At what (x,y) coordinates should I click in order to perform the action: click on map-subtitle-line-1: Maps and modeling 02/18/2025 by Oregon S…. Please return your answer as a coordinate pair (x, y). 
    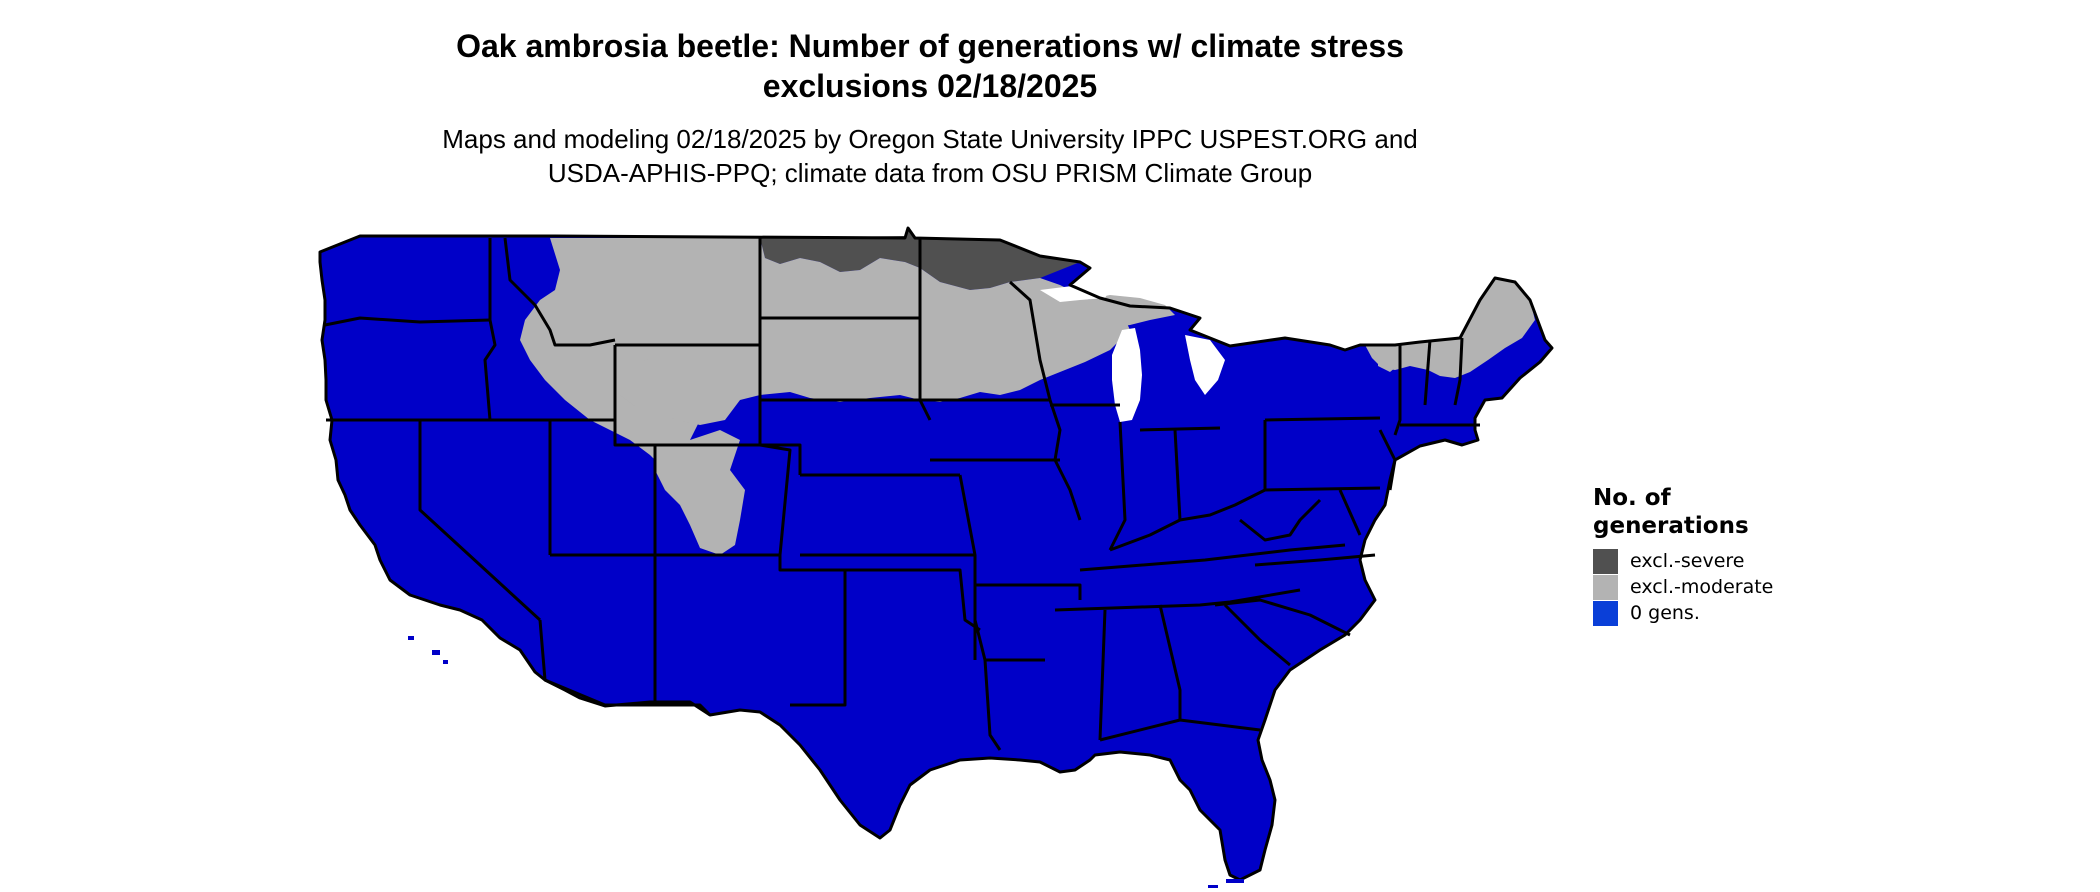
    Looking at the image, I should click on (930, 139).